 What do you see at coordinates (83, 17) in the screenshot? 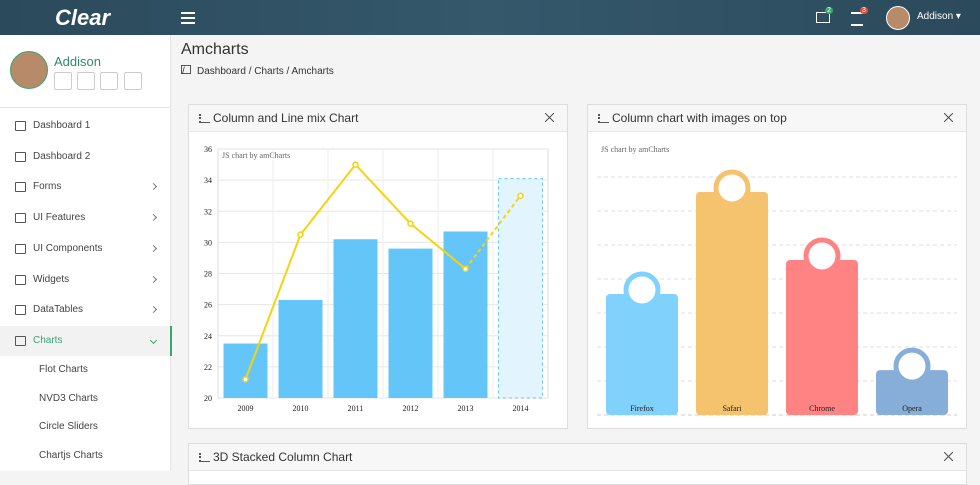
I see `logo: Clear` at bounding box center [83, 17].